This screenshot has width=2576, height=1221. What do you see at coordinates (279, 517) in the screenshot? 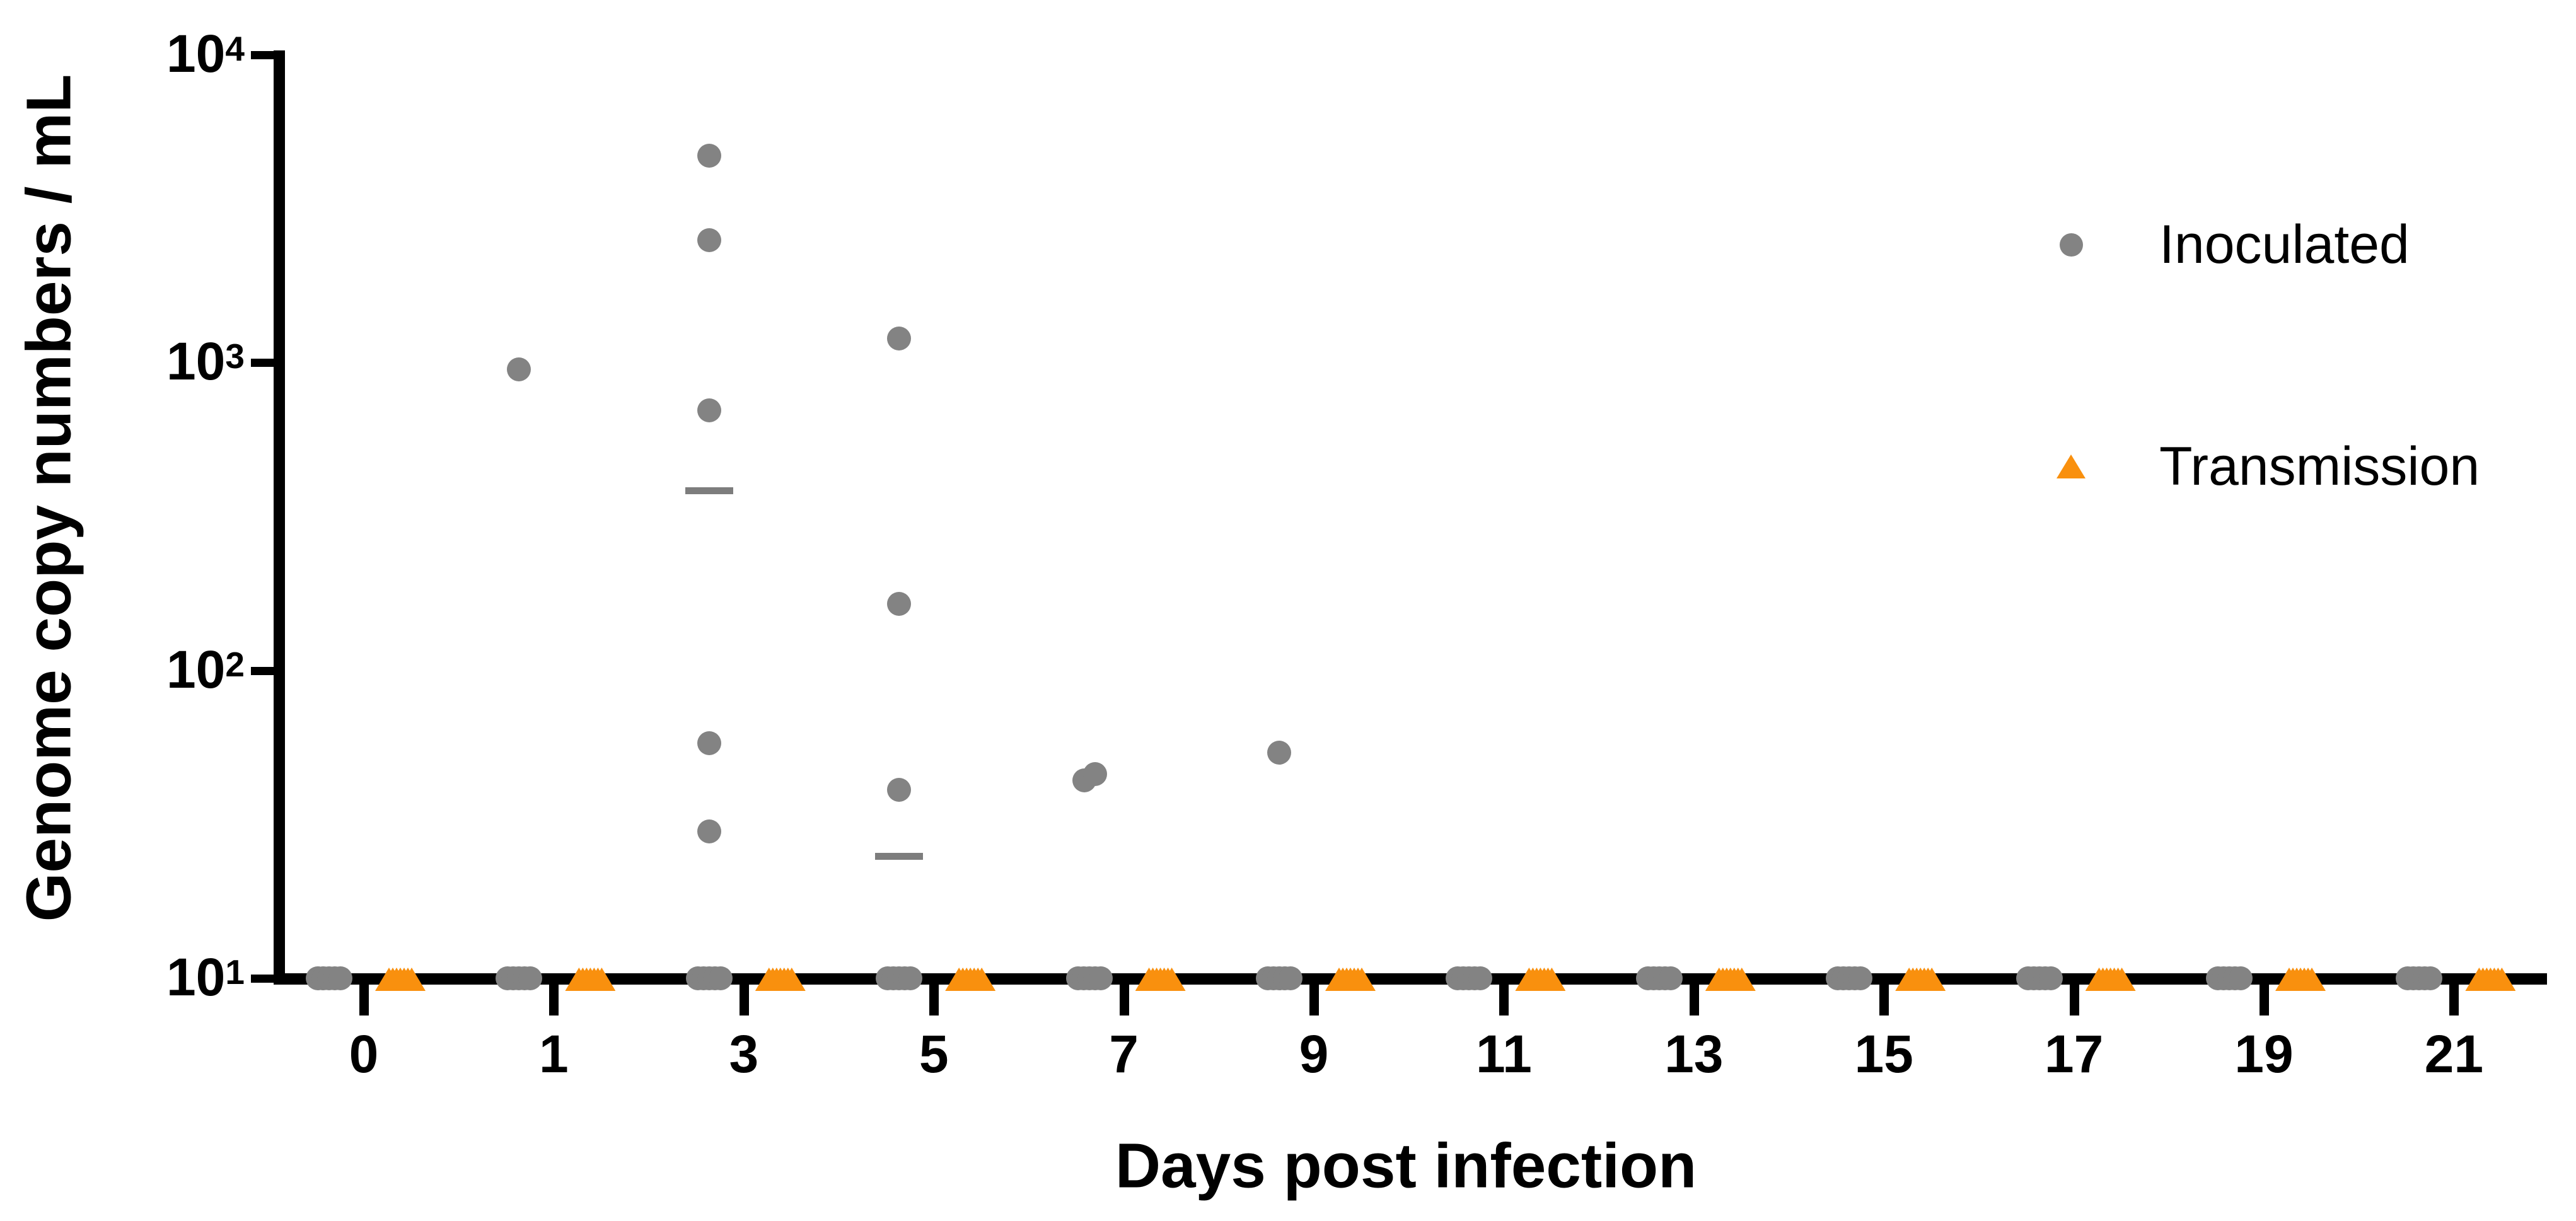
I see `y-axis-line` at bounding box center [279, 517].